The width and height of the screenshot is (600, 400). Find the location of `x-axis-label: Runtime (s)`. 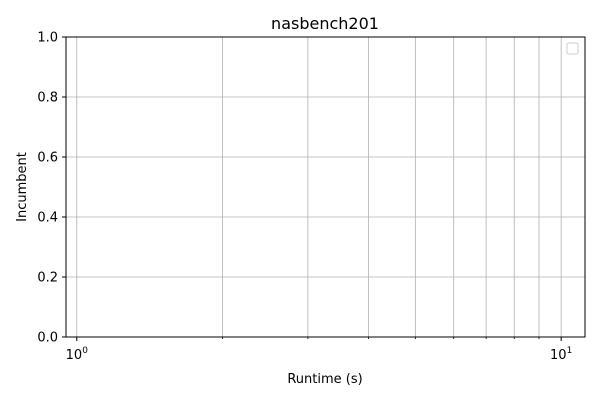

x-axis-label: Runtime (s) is located at coordinates (324, 379).